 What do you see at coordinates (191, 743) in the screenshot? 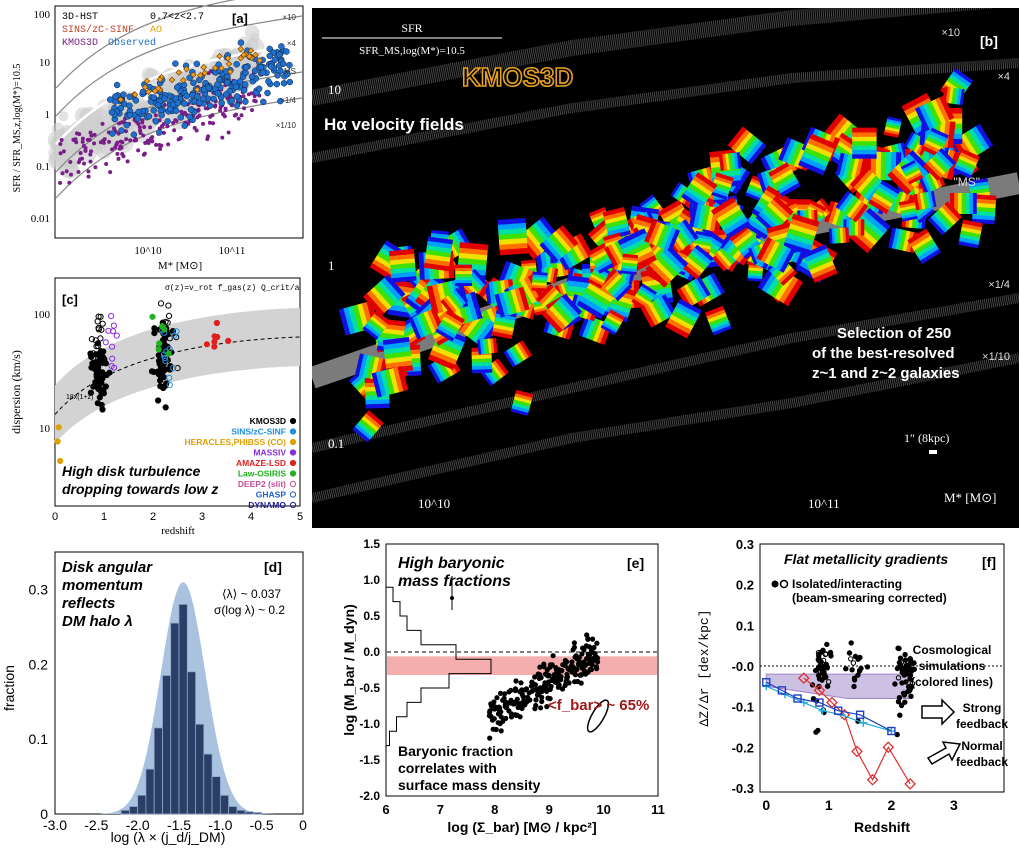
I see `histogram-bar` at bounding box center [191, 743].